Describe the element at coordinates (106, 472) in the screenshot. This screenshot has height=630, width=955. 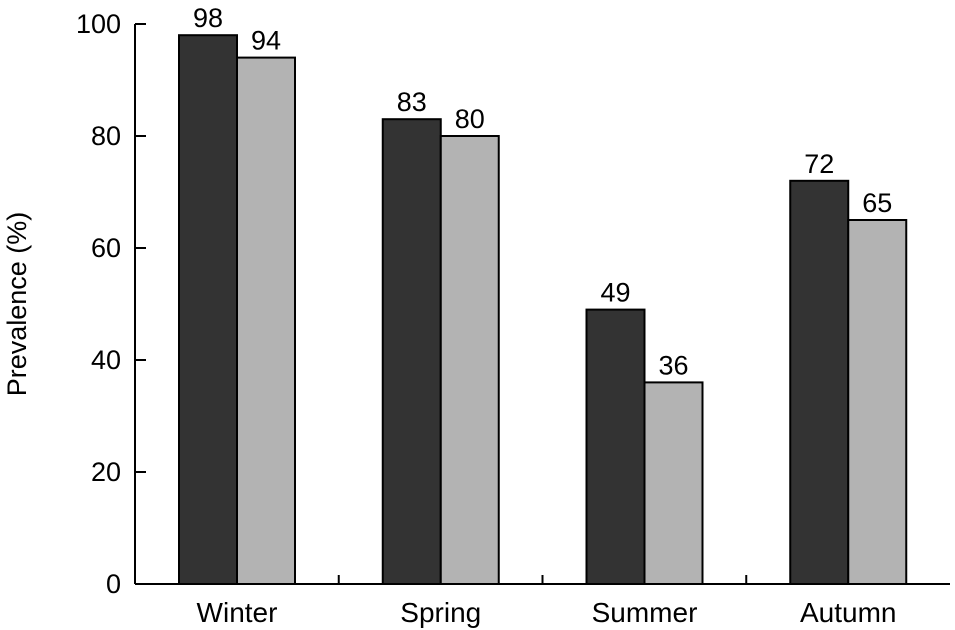
I see `y-tick-label-20: 20` at that location.